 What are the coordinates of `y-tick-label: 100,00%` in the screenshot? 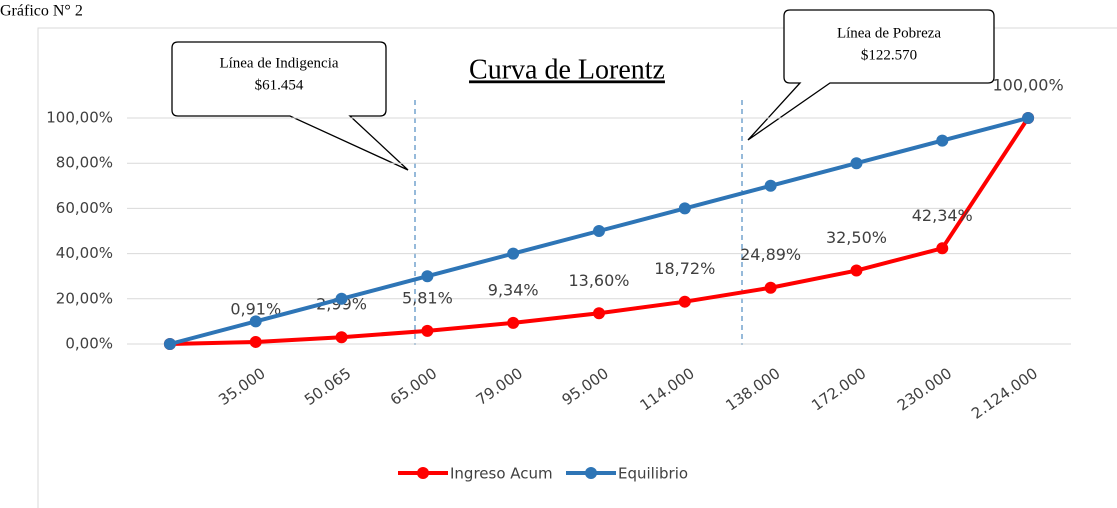 It's located at (79, 118).